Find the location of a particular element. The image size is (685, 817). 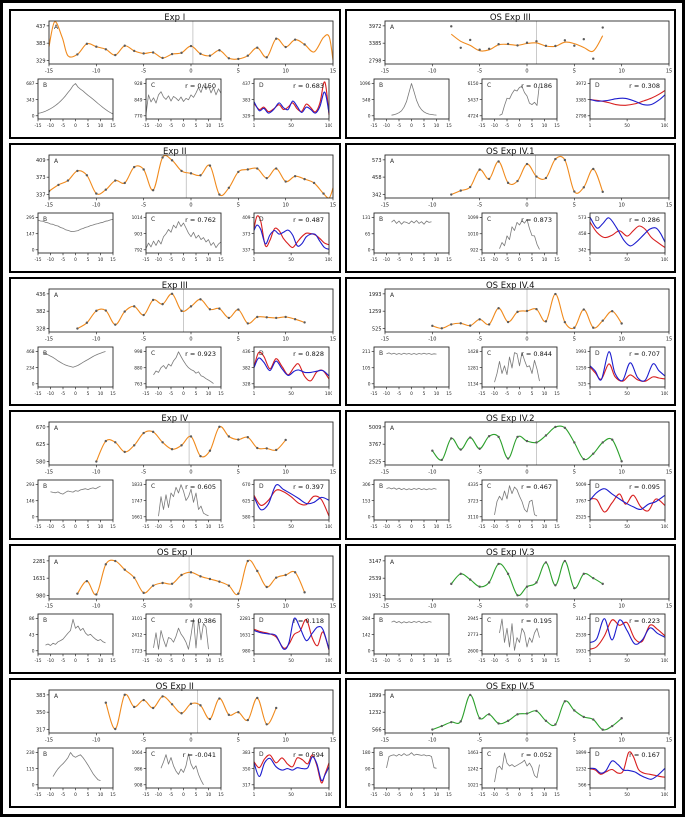

y-tick-label: 573 is located at coordinates (376, 161).